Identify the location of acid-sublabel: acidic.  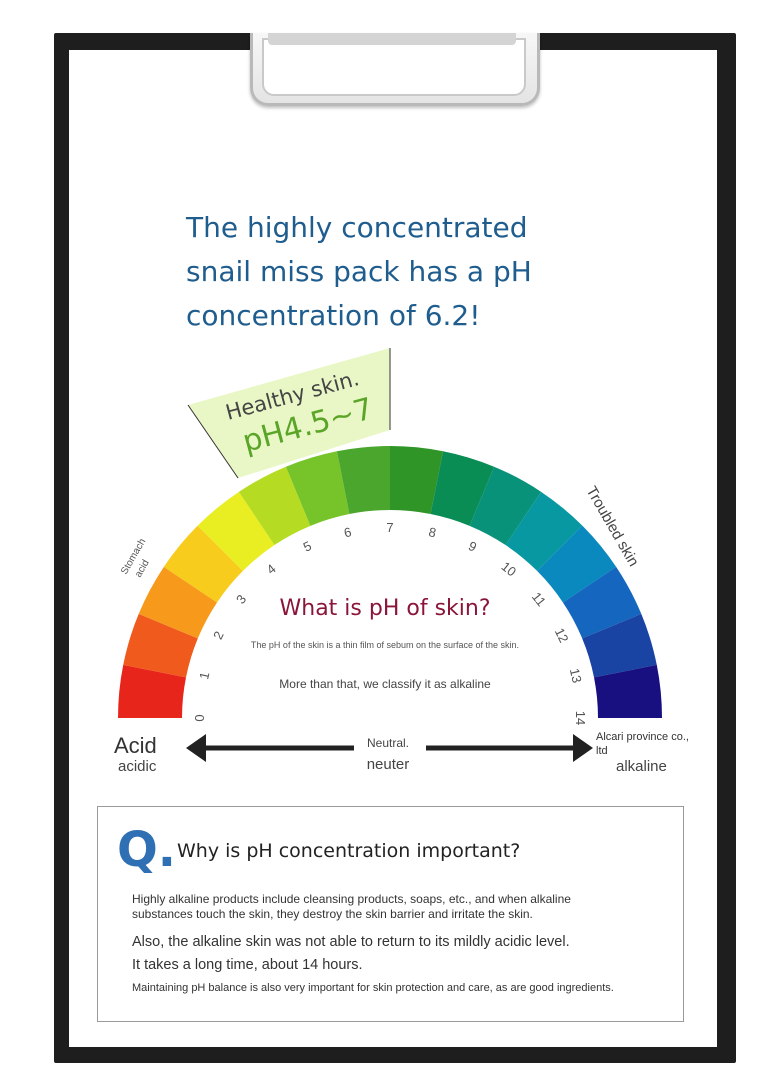
(137, 766).